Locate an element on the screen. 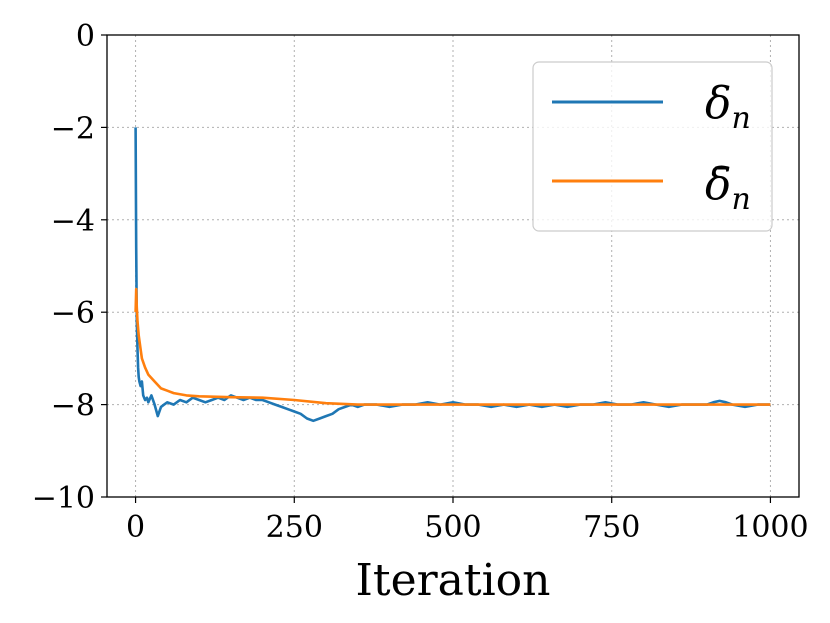  x-tick-label: 500 is located at coordinates (452, 527).